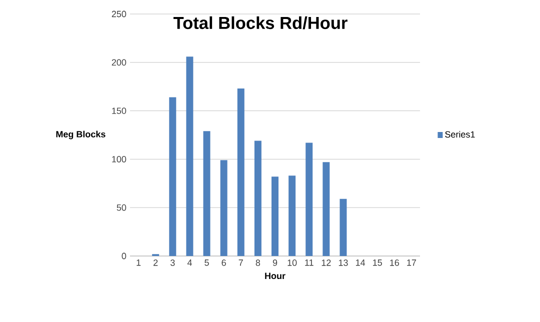 This screenshot has height=322, width=540. What do you see at coordinates (326, 263) in the screenshot?
I see `x-tick-label: 12` at bounding box center [326, 263].